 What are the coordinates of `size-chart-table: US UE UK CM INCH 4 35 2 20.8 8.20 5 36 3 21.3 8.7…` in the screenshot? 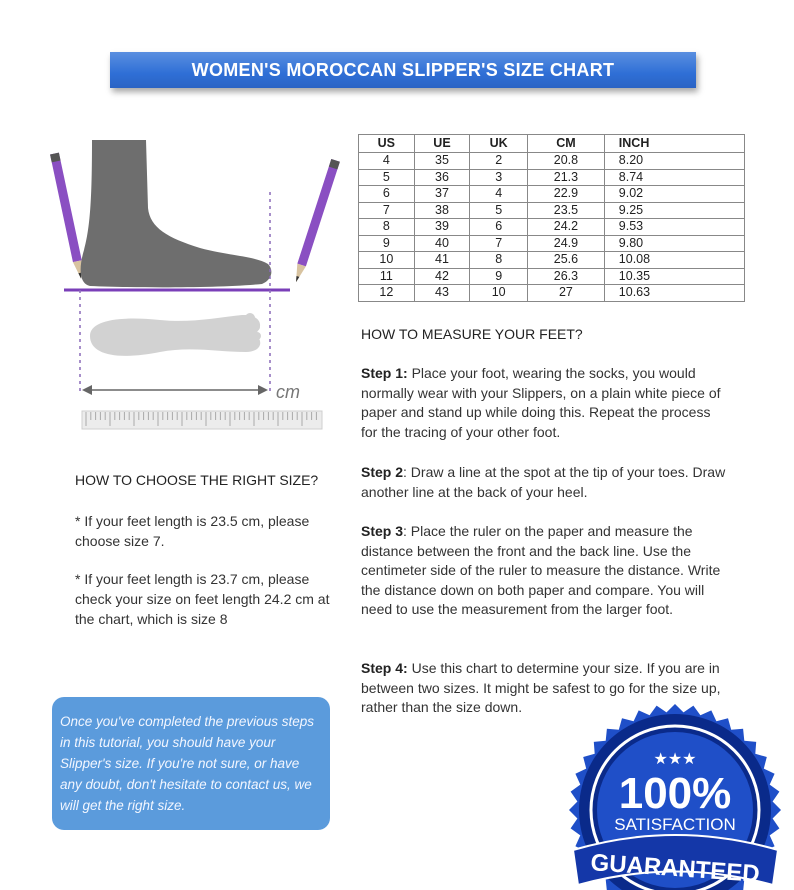 It's located at (552, 218).